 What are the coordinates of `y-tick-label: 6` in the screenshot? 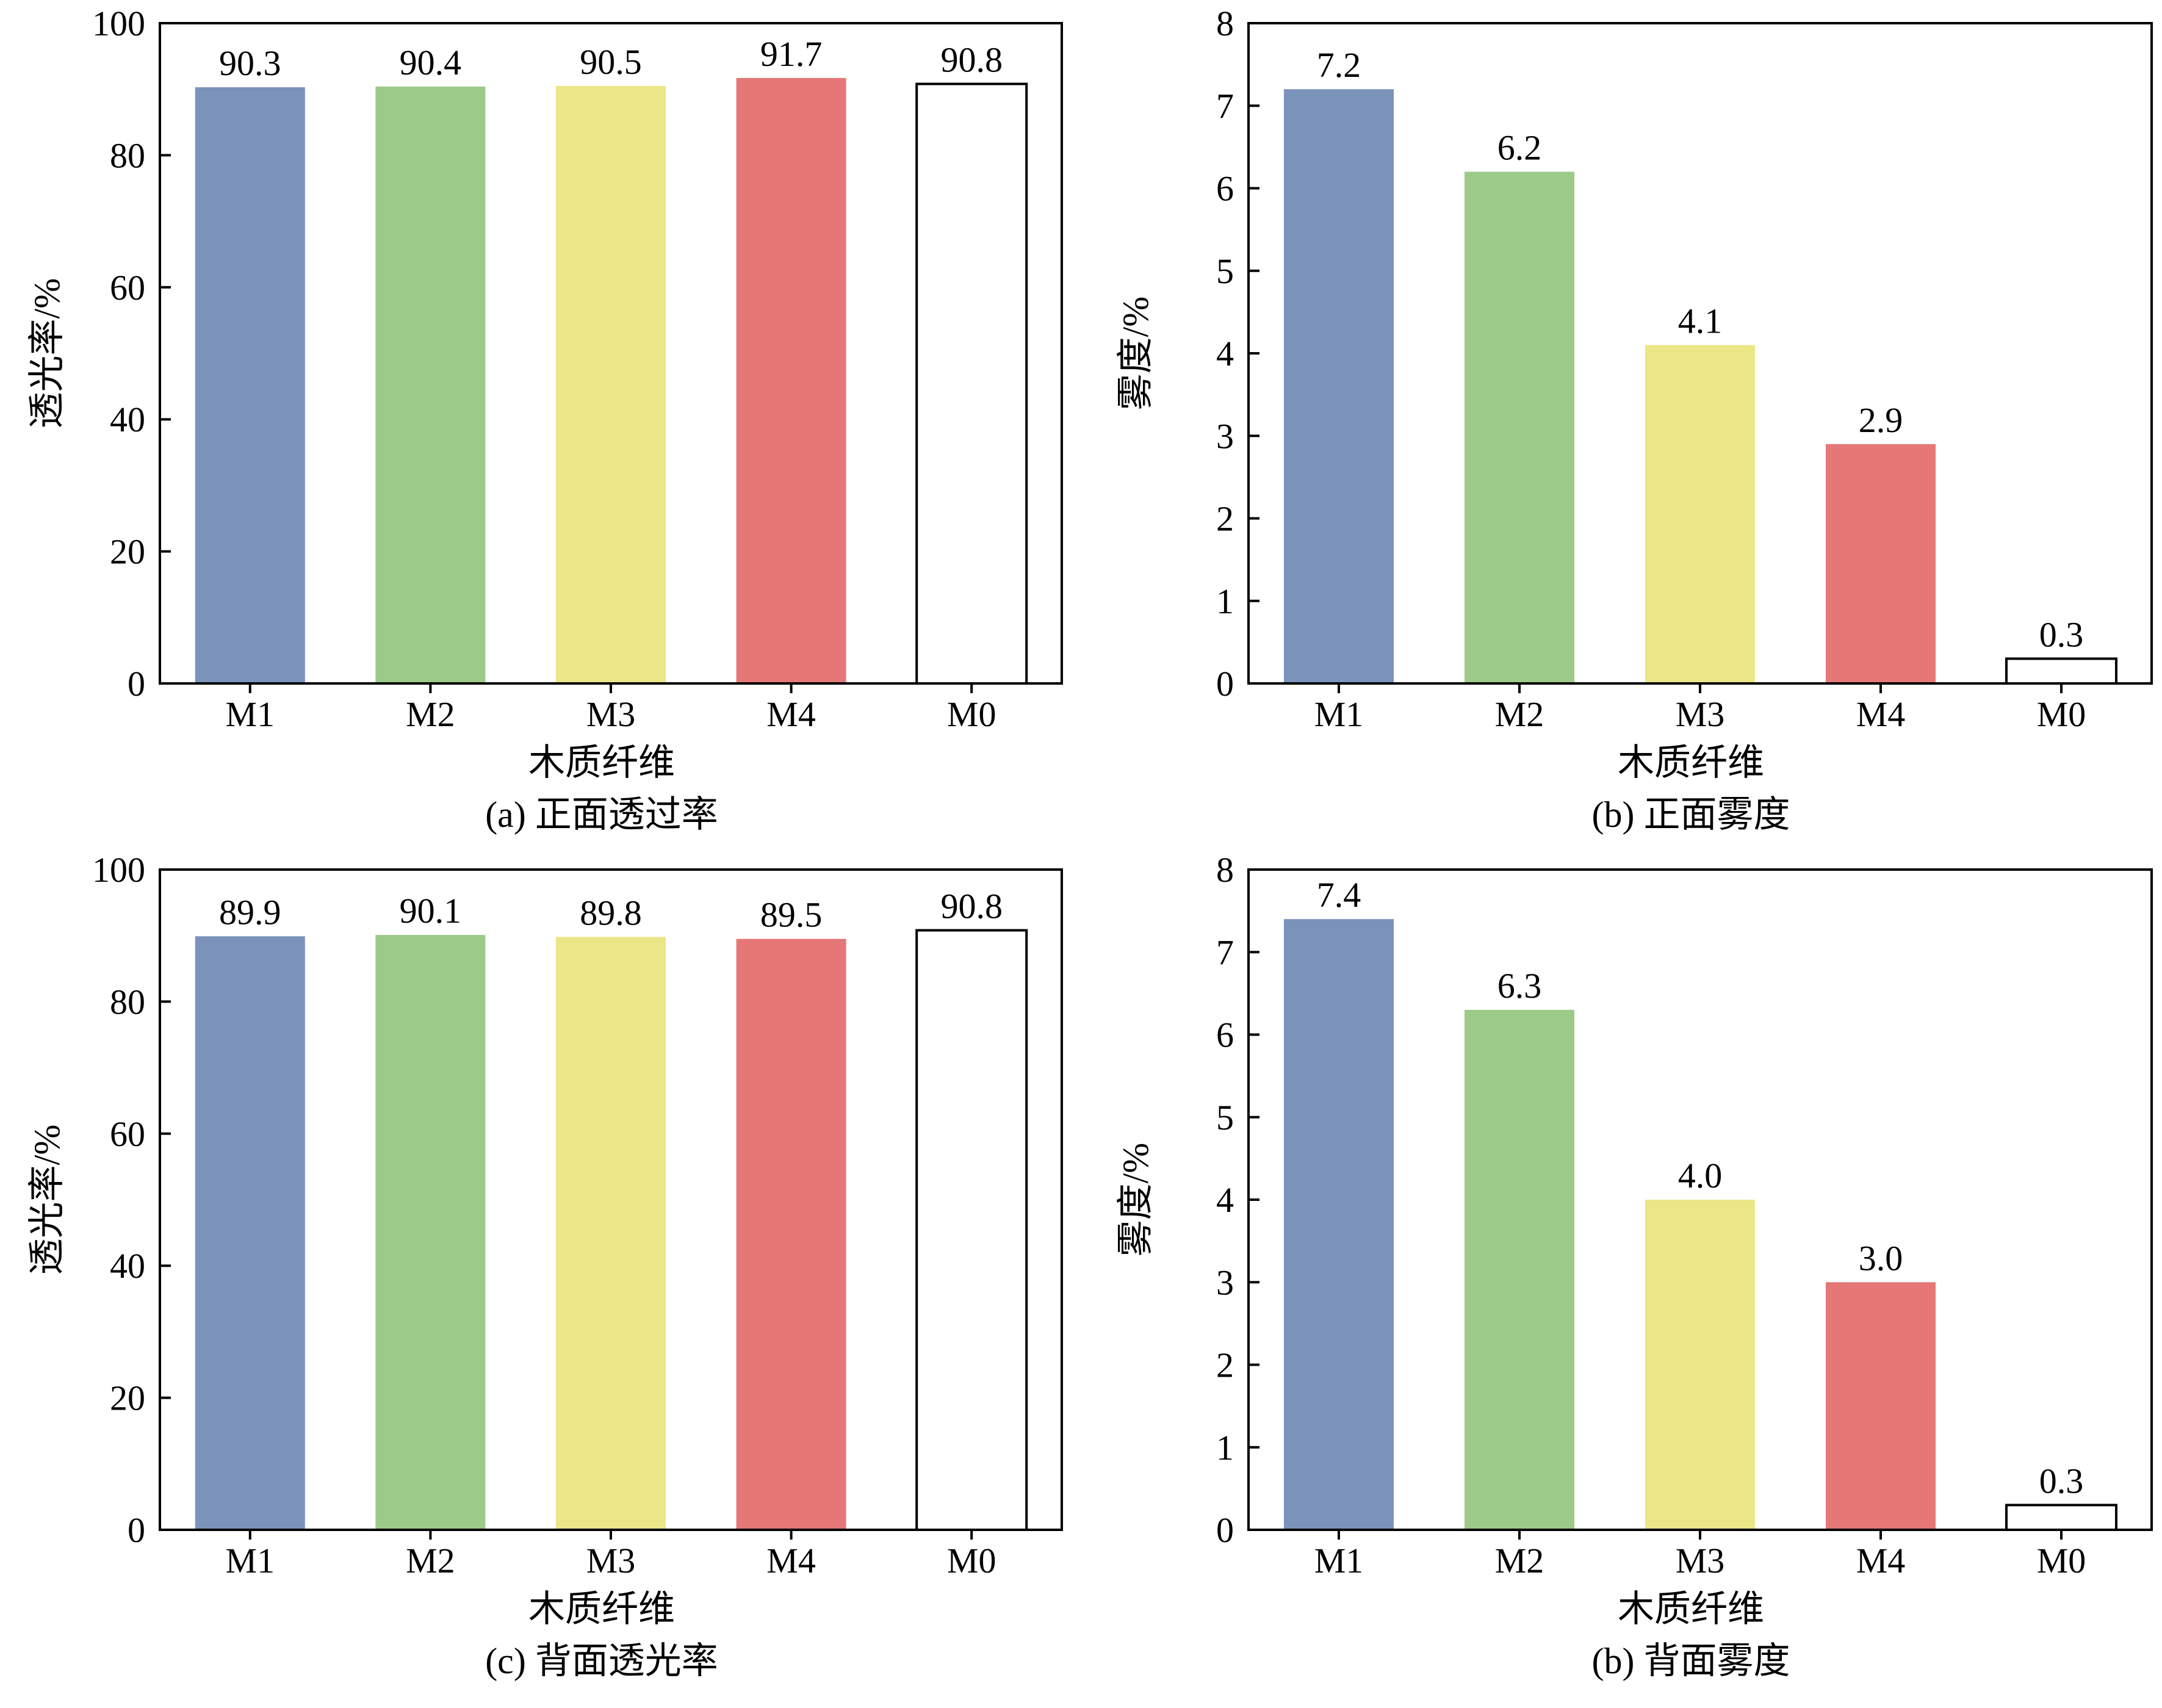 It's located at (1225, 1035).